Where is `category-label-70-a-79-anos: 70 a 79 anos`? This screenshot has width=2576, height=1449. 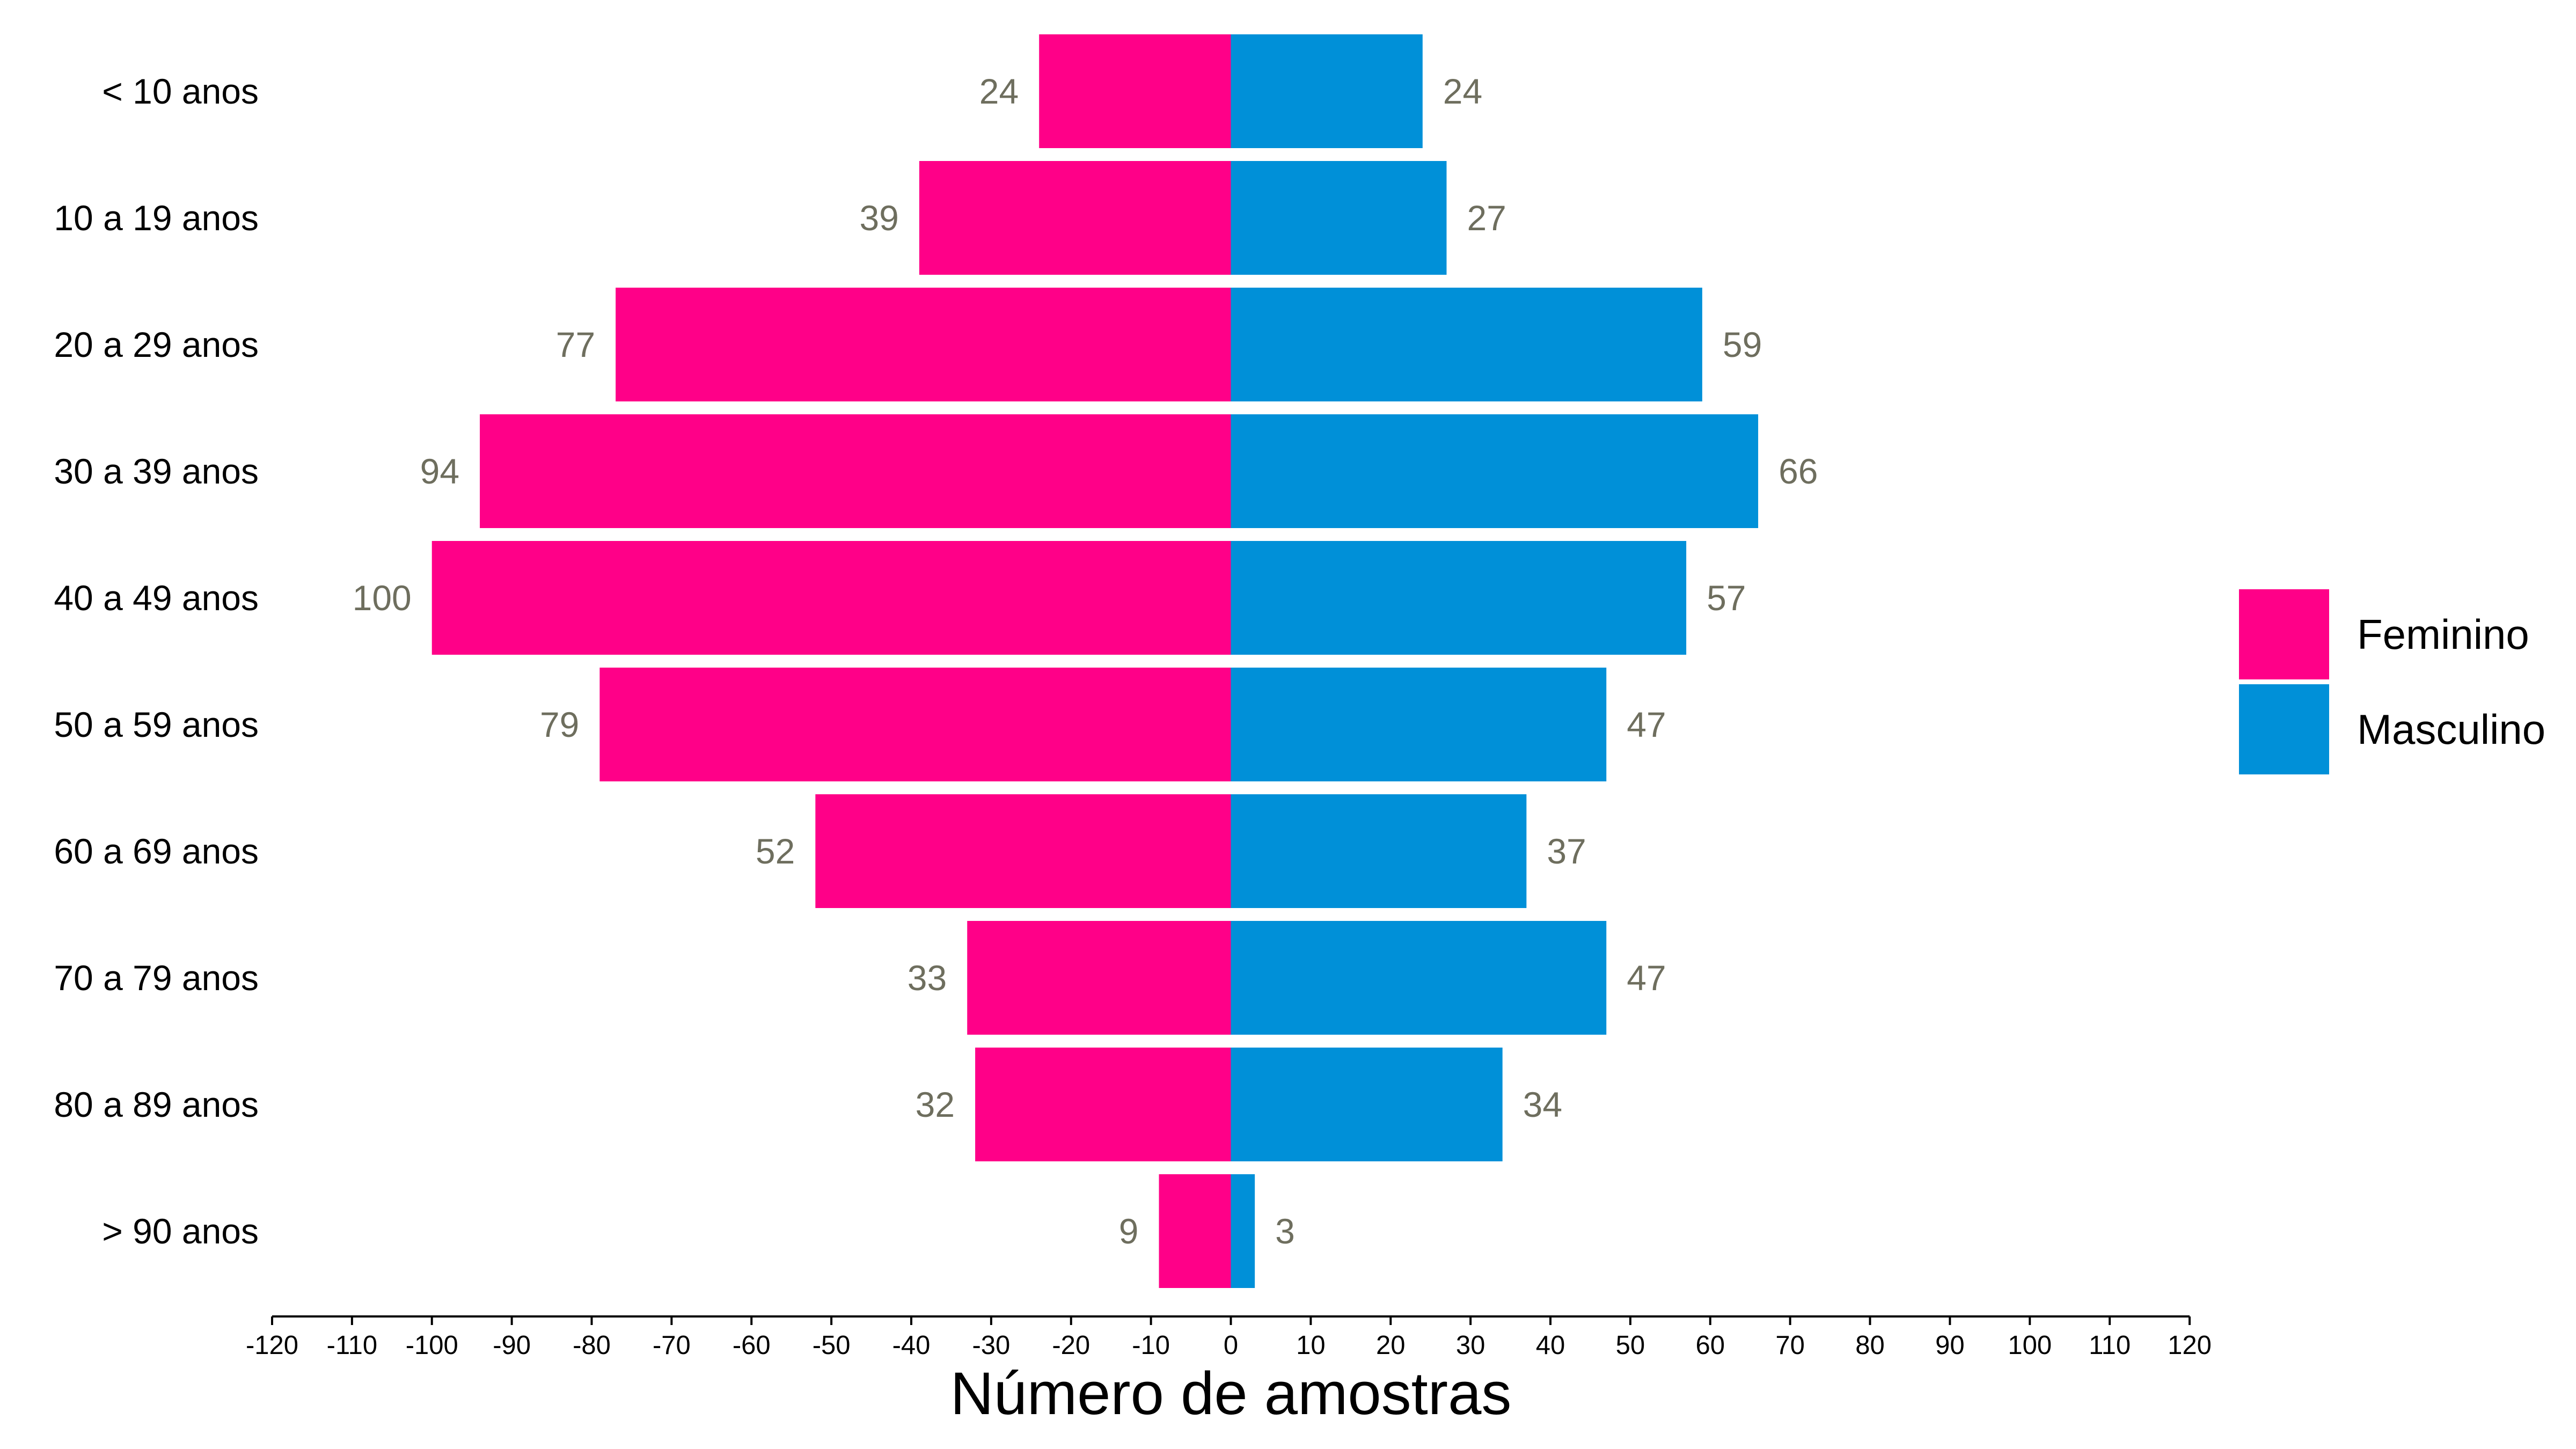
category-label-70-a-79-anos: 70 a 79 anos is located at coordinates (156, 978).